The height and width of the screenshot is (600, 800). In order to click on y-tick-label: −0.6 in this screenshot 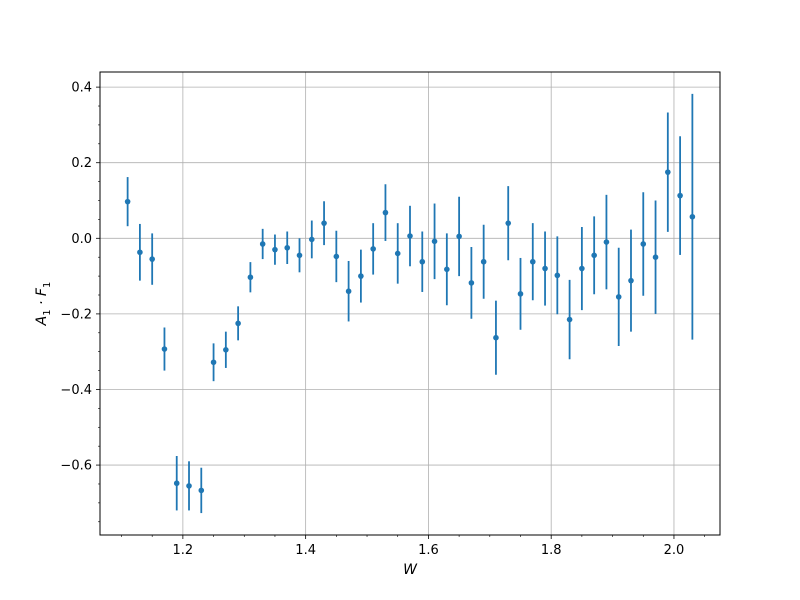, I will do `click(76, 466)`.